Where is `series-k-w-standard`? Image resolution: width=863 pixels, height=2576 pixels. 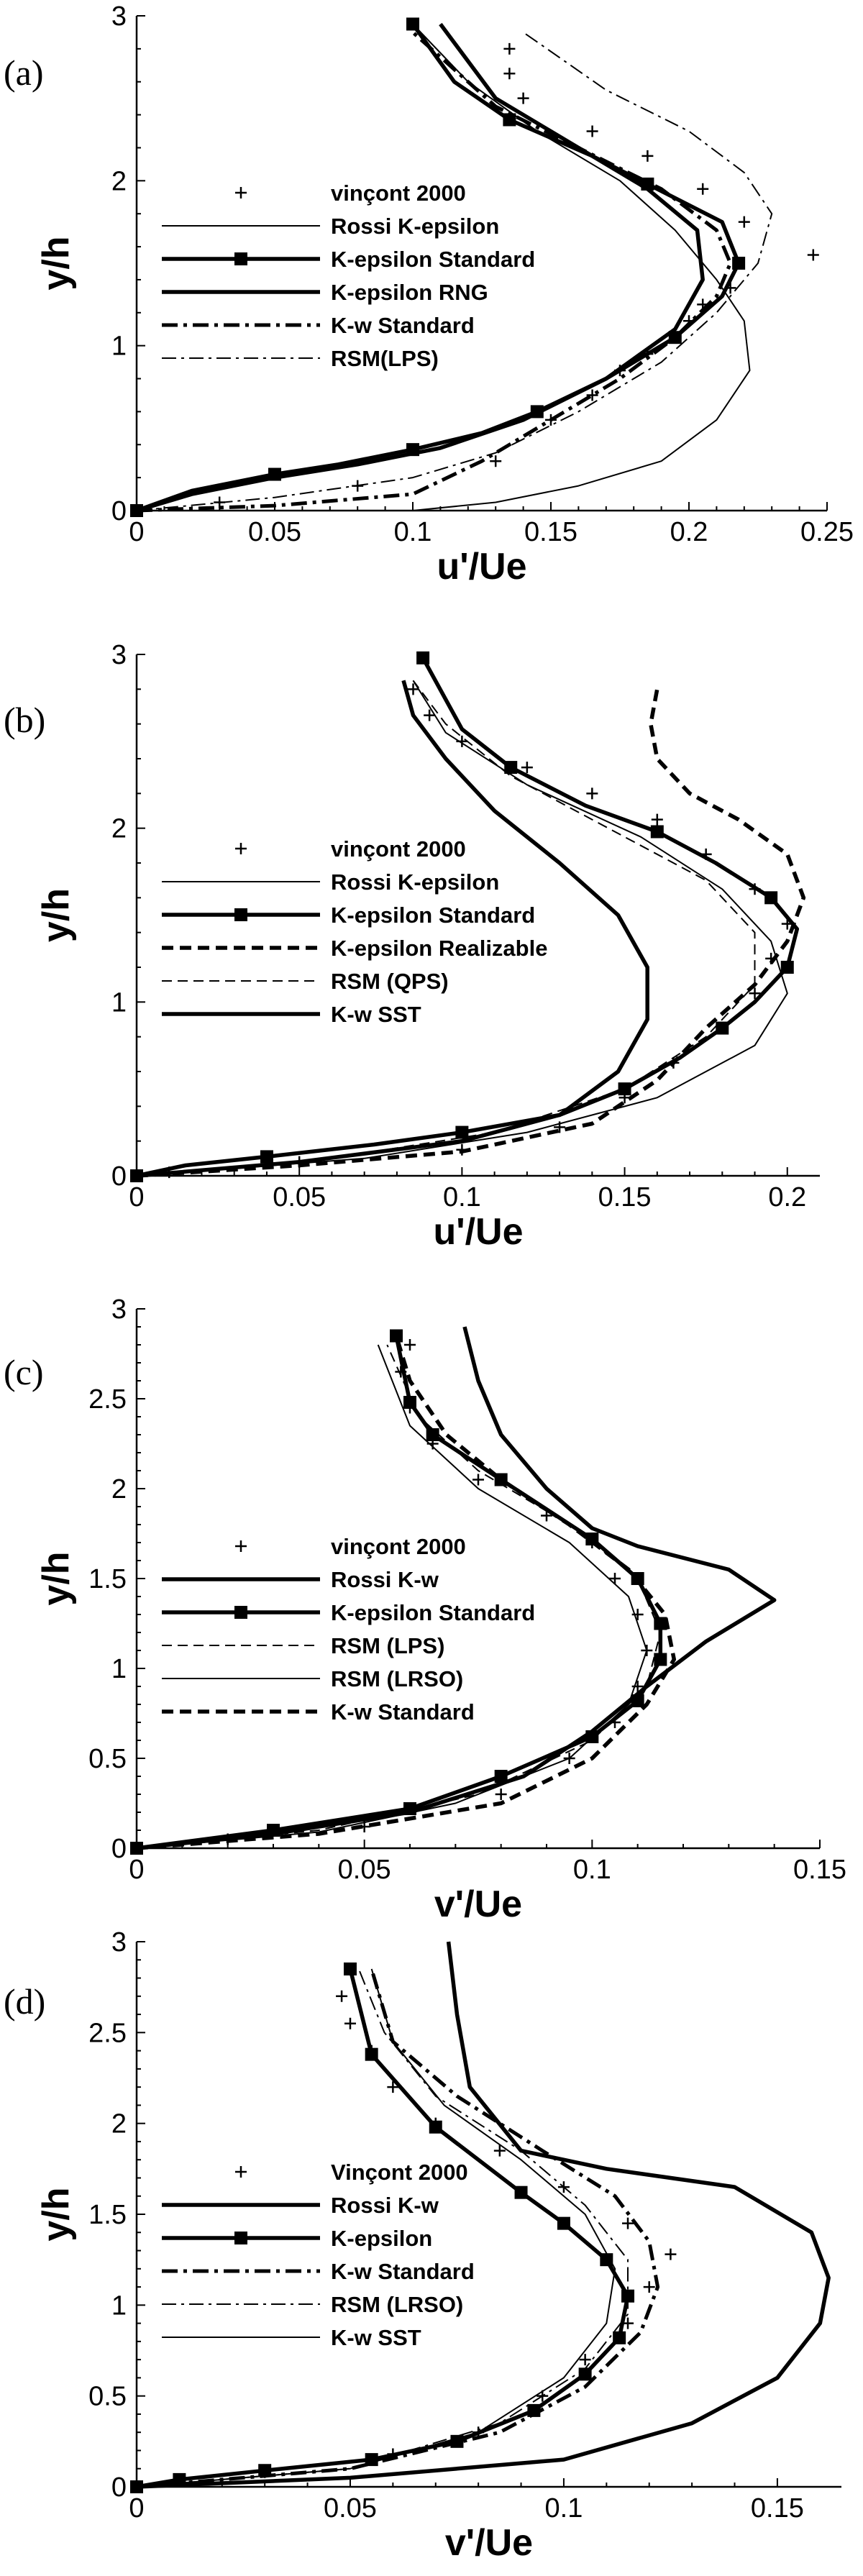 series-k-w-standard is located at coordinates (398, 2228).